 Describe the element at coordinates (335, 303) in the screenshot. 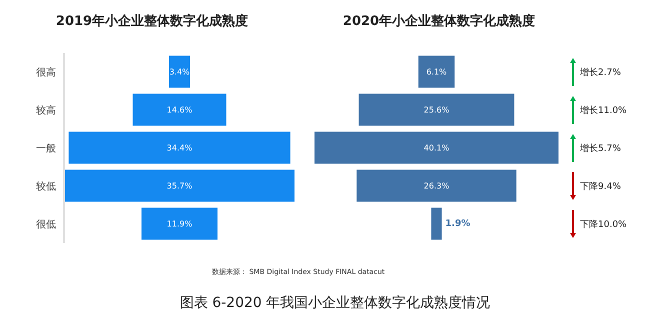

I see `text: 图表 6-2020 年我国小企业整体数字化成熟度情况` at that location.